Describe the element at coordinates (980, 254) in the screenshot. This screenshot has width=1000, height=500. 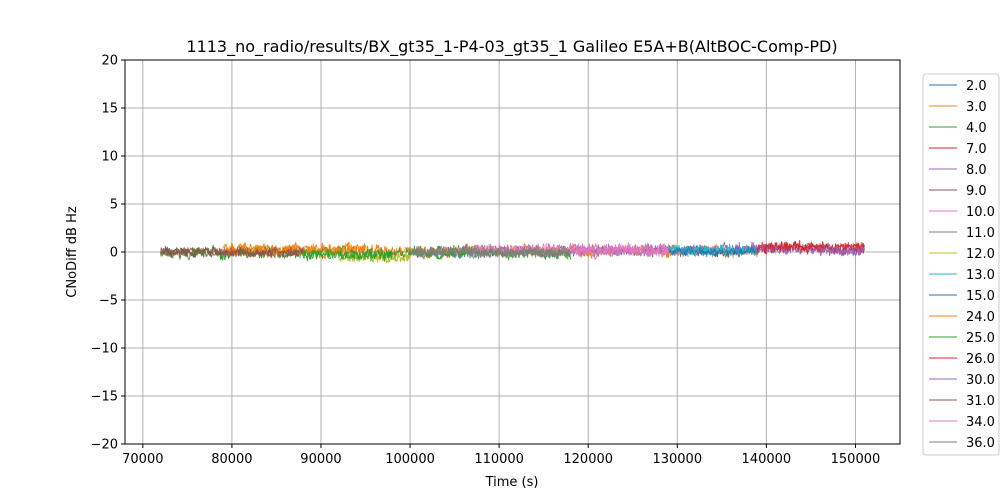
I see `legend-label: 12.0` at that location.